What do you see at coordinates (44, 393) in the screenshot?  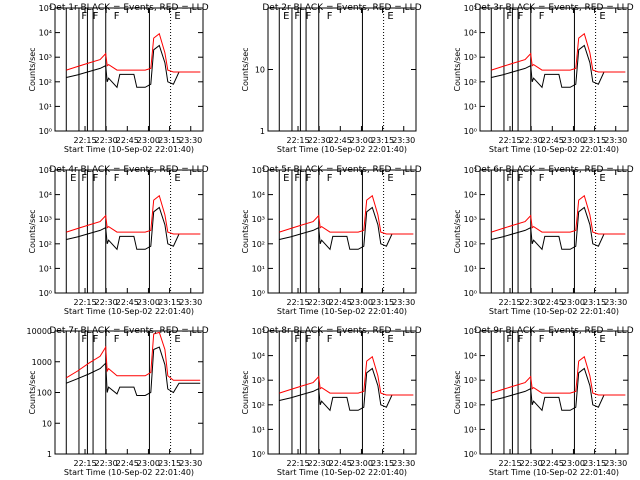 I see `y-tick-label: 100` at bounding box center [44, 393].